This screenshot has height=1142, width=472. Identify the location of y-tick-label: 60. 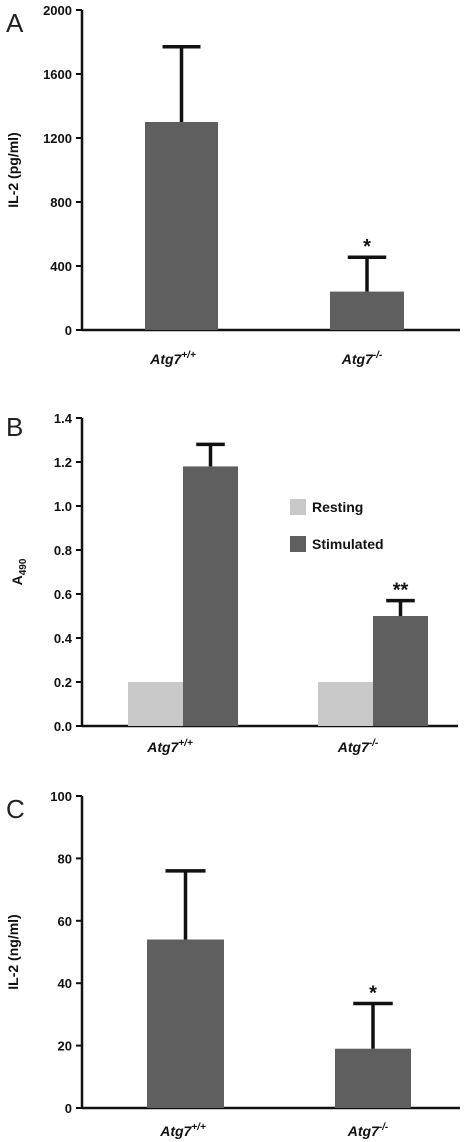
(65, 921).